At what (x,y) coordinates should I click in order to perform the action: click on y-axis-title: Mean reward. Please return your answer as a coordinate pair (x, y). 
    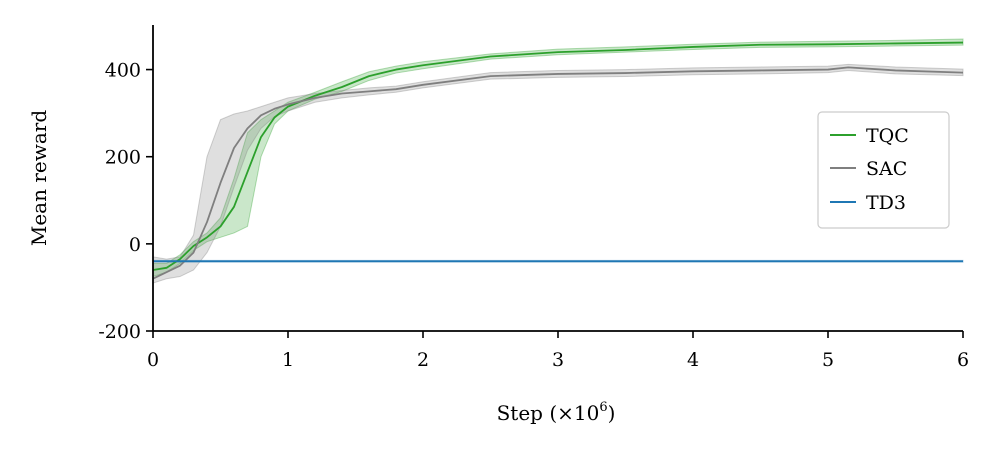
    Looking at the image, I should click on (39, 178).